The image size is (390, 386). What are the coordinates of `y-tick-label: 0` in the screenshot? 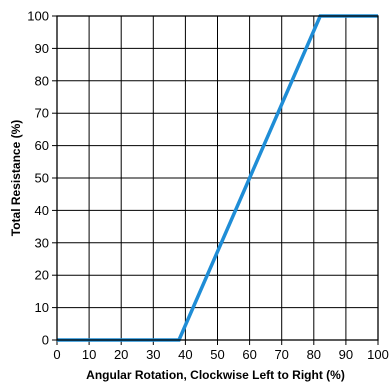 It's located at (45, 340).